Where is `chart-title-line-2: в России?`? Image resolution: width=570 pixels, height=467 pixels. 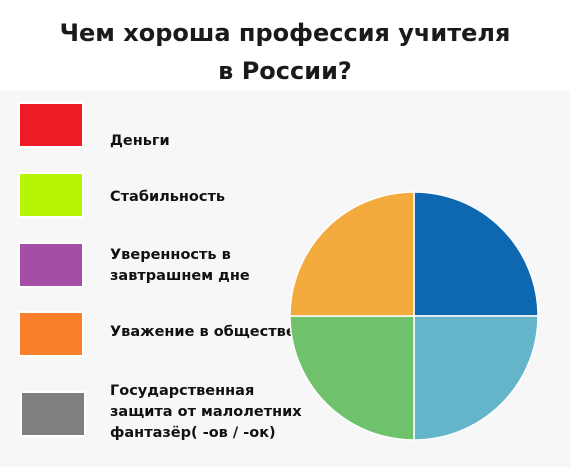
chart-title-line-2: в России? is located at coordinates (285, 71).